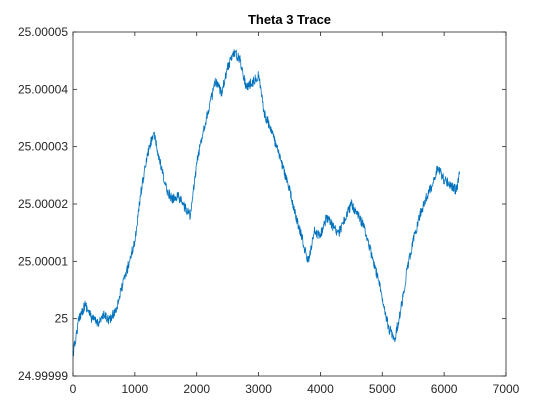  Describe the element at coordinates (506, 389) in the screenshot. I see `x-tick-label: 7000` at that location.